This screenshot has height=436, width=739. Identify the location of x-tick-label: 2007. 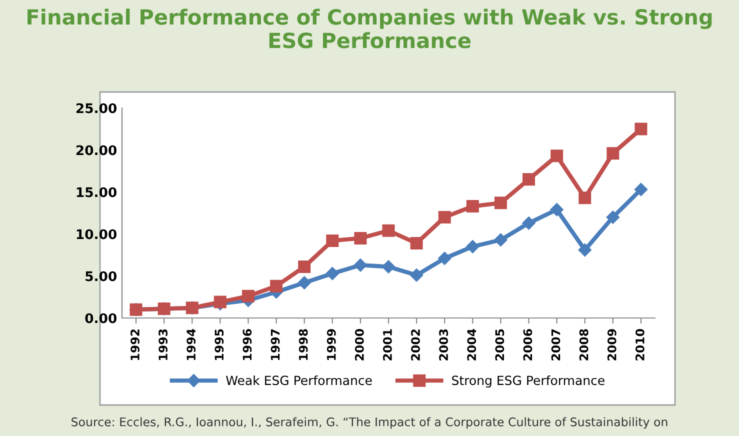
(555, 344).